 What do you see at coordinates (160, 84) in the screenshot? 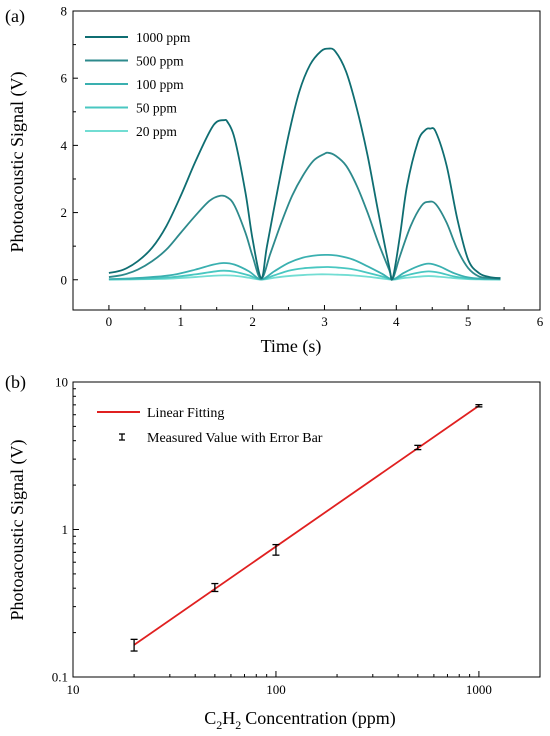
I see `legend-label: 100 ppm` at bounding box center [160, 84].